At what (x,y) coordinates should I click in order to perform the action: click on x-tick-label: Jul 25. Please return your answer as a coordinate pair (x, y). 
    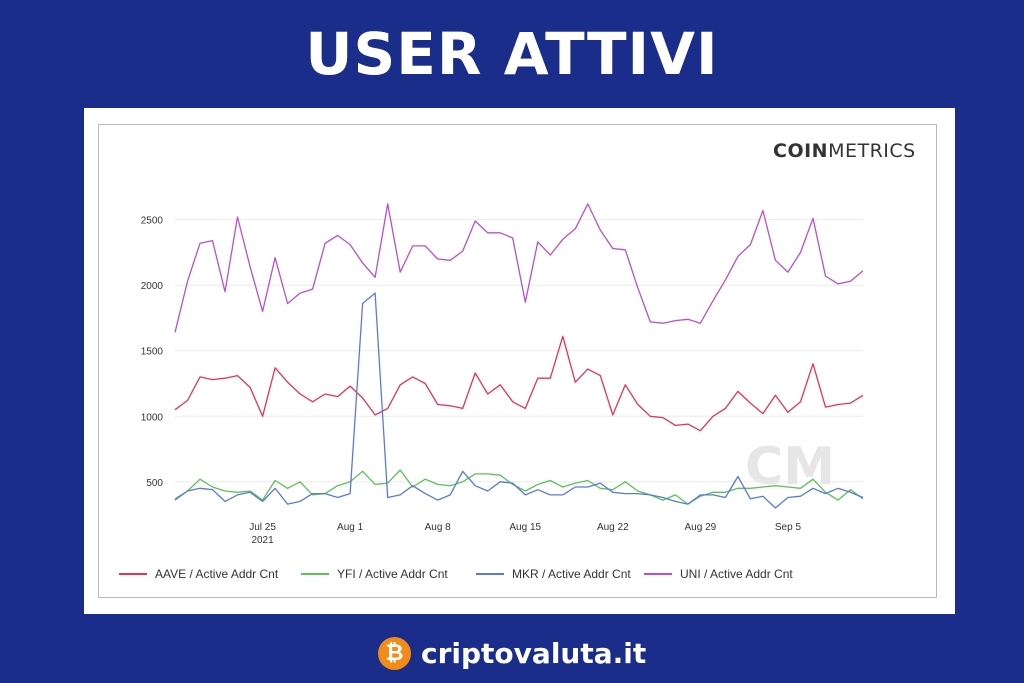
    Looking at the image, I should click on (262, 527).